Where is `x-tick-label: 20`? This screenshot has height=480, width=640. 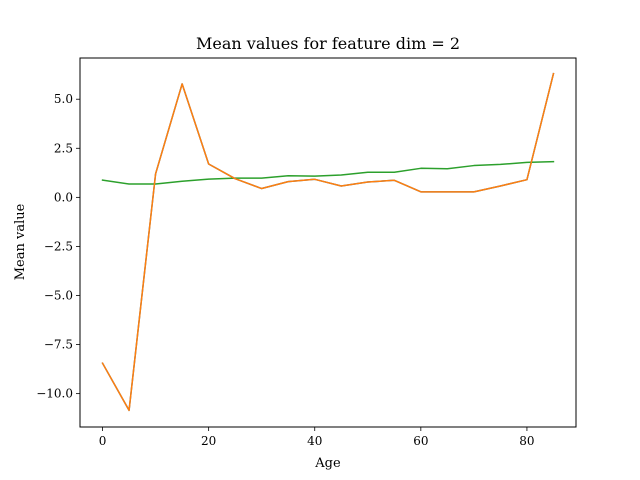 x-tick-label: 20 is located at coordinates (208, 441).